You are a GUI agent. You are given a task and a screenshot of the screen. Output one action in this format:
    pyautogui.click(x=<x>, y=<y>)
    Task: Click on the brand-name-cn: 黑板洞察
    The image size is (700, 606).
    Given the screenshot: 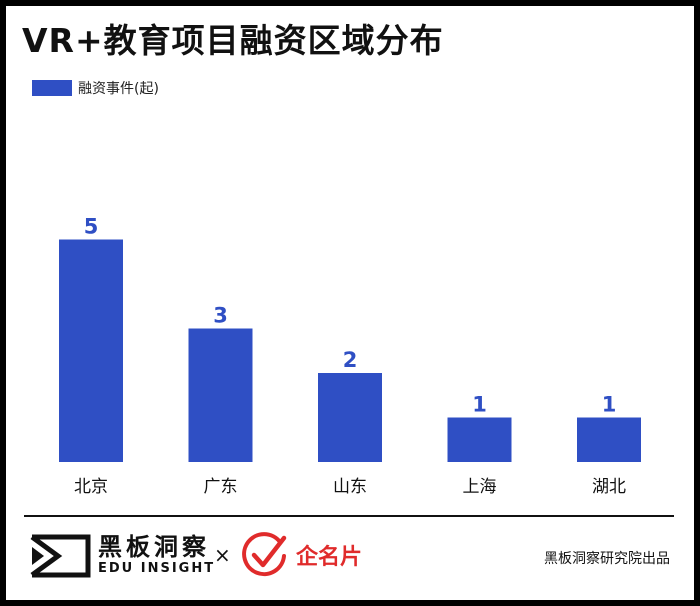 What is the action you would take?
    pyautogui.click(x=154, y=547)
    